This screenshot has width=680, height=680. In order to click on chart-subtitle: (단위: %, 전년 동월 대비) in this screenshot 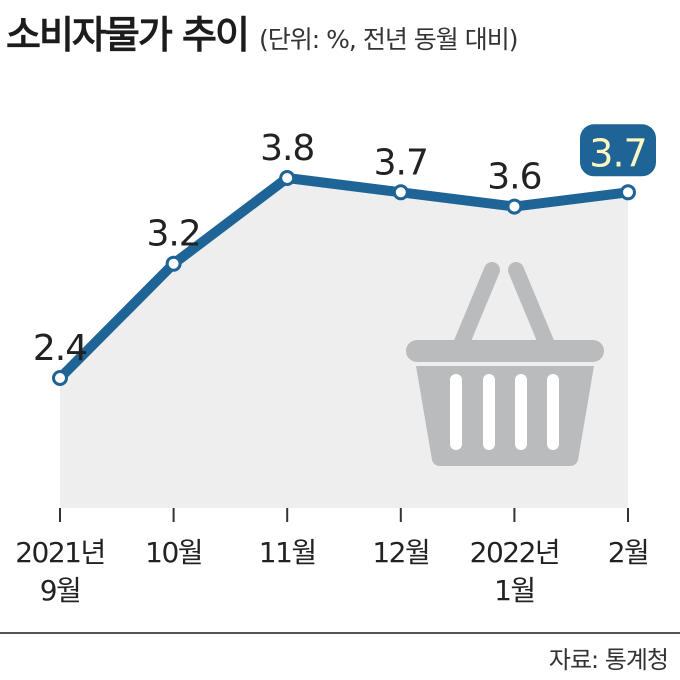, I will do `click(388, 39)`.